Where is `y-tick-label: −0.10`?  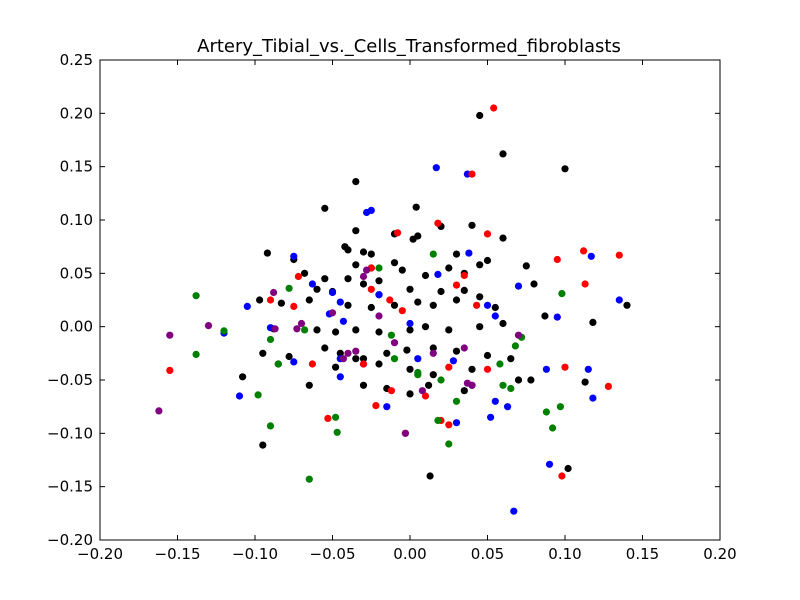 y-tick-label: −0.10 is located at coordinates (70, 433).